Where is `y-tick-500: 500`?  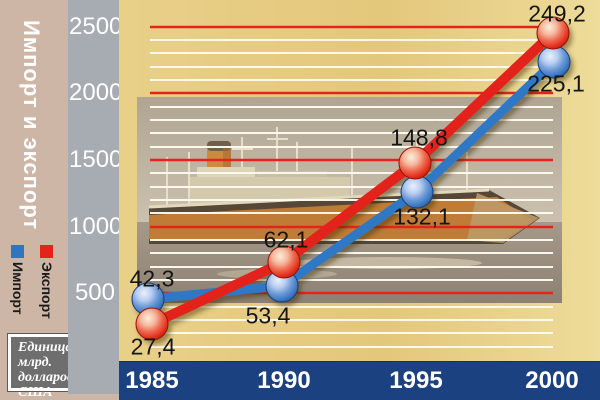
y-tick-500: 500 is located at coordinates (94, 292).